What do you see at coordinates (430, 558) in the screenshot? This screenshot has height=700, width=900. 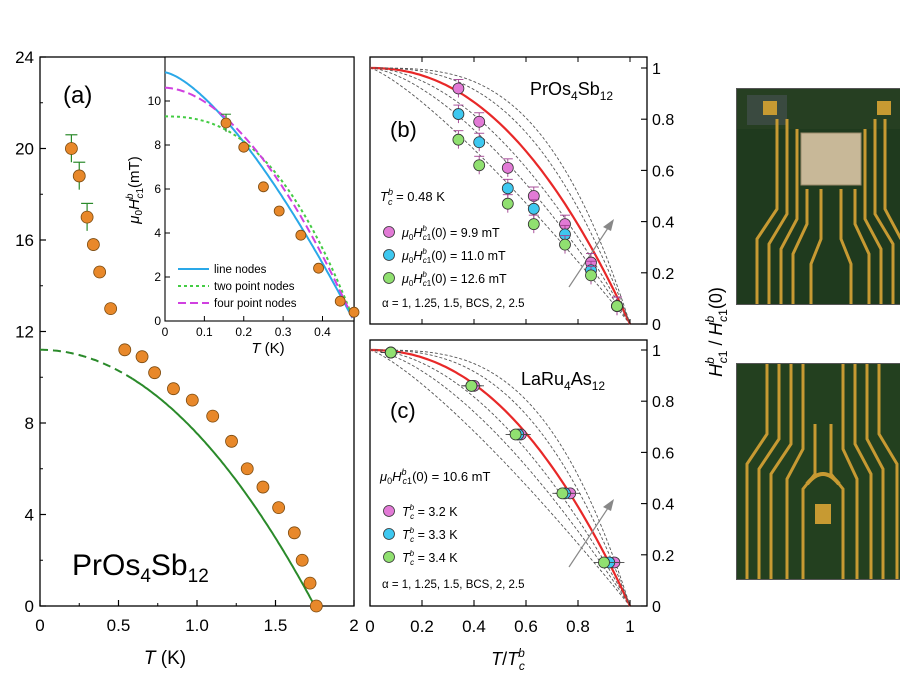 I see `legend-c-3: Tb c = 3.4 K` at bounding box center [430, 558].